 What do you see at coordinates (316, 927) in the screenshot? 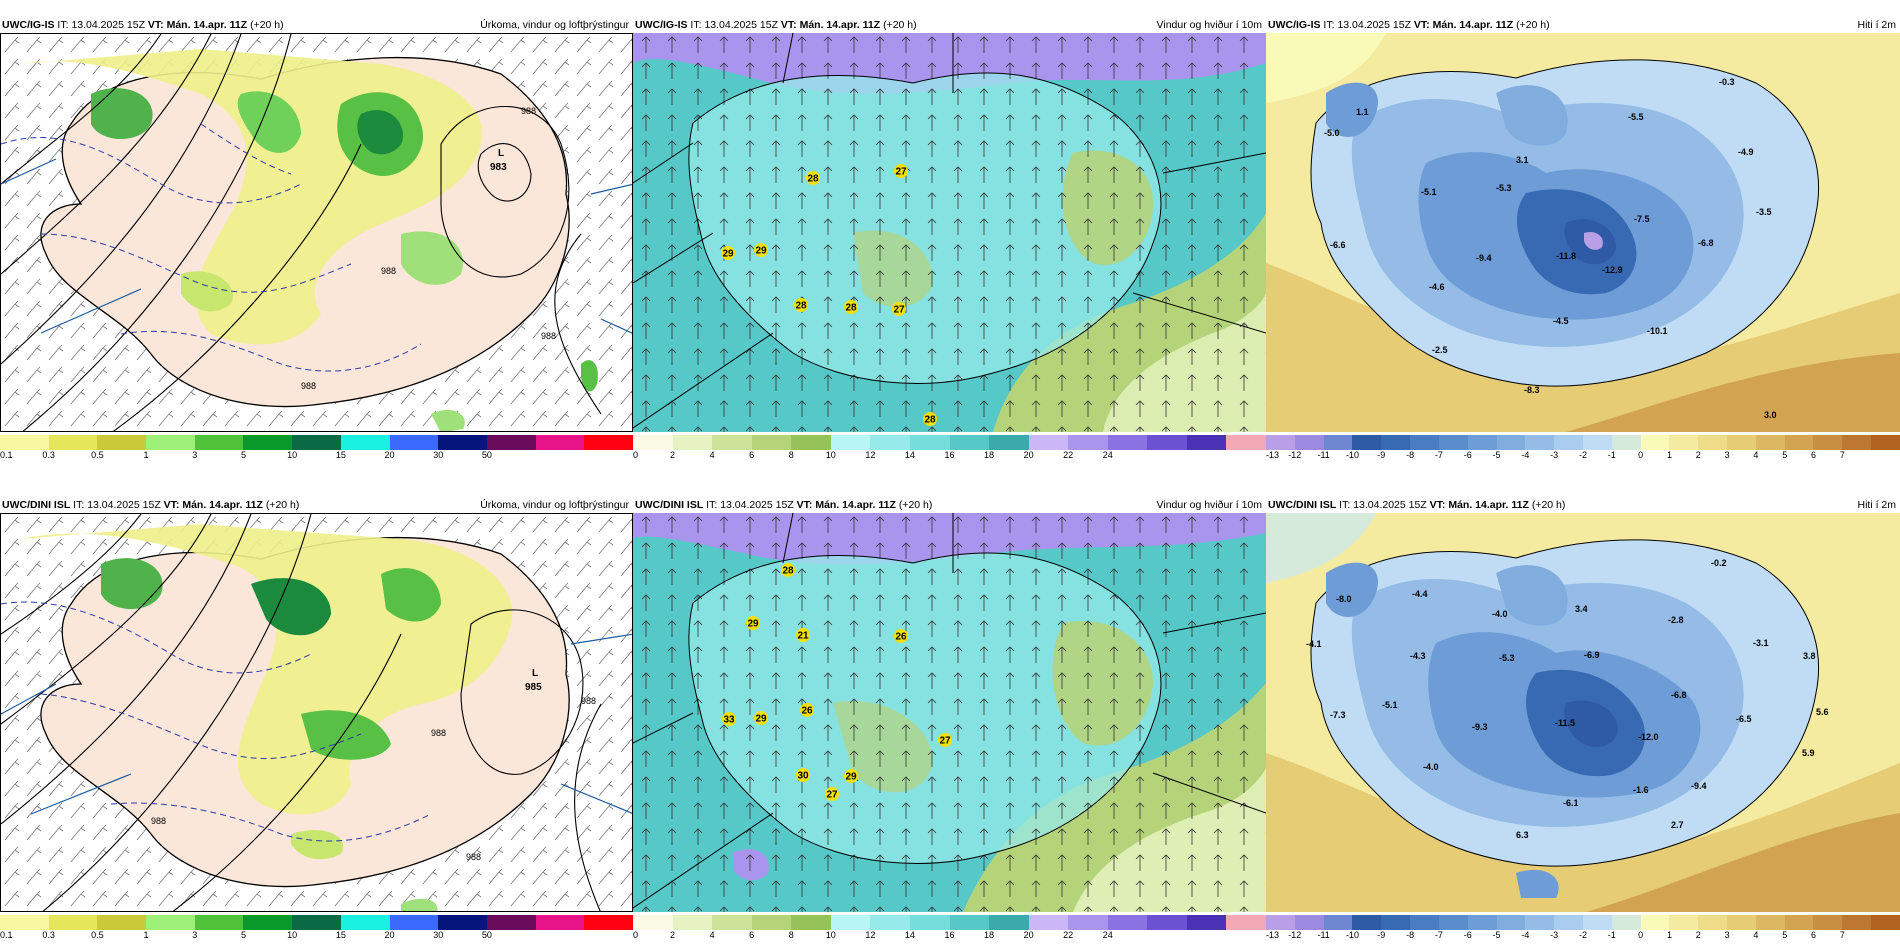
I see `precip-colorbar: 0.1 0.3 0.5 1 3 5 10 15 20 30 50` at bounding box center [316, 927].